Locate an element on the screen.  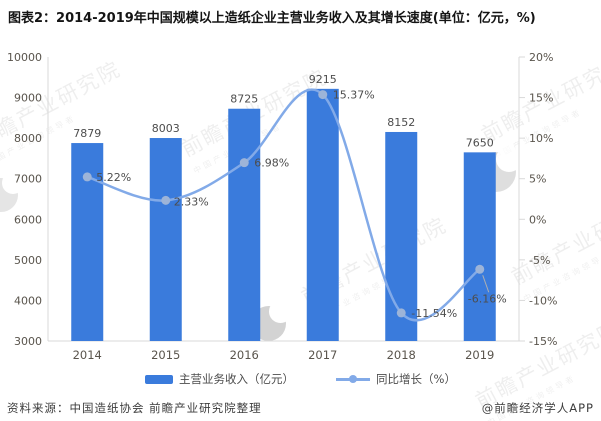
legend-item-revenue: 主营业务收入（亿元） is located at coordinates (219, 379).